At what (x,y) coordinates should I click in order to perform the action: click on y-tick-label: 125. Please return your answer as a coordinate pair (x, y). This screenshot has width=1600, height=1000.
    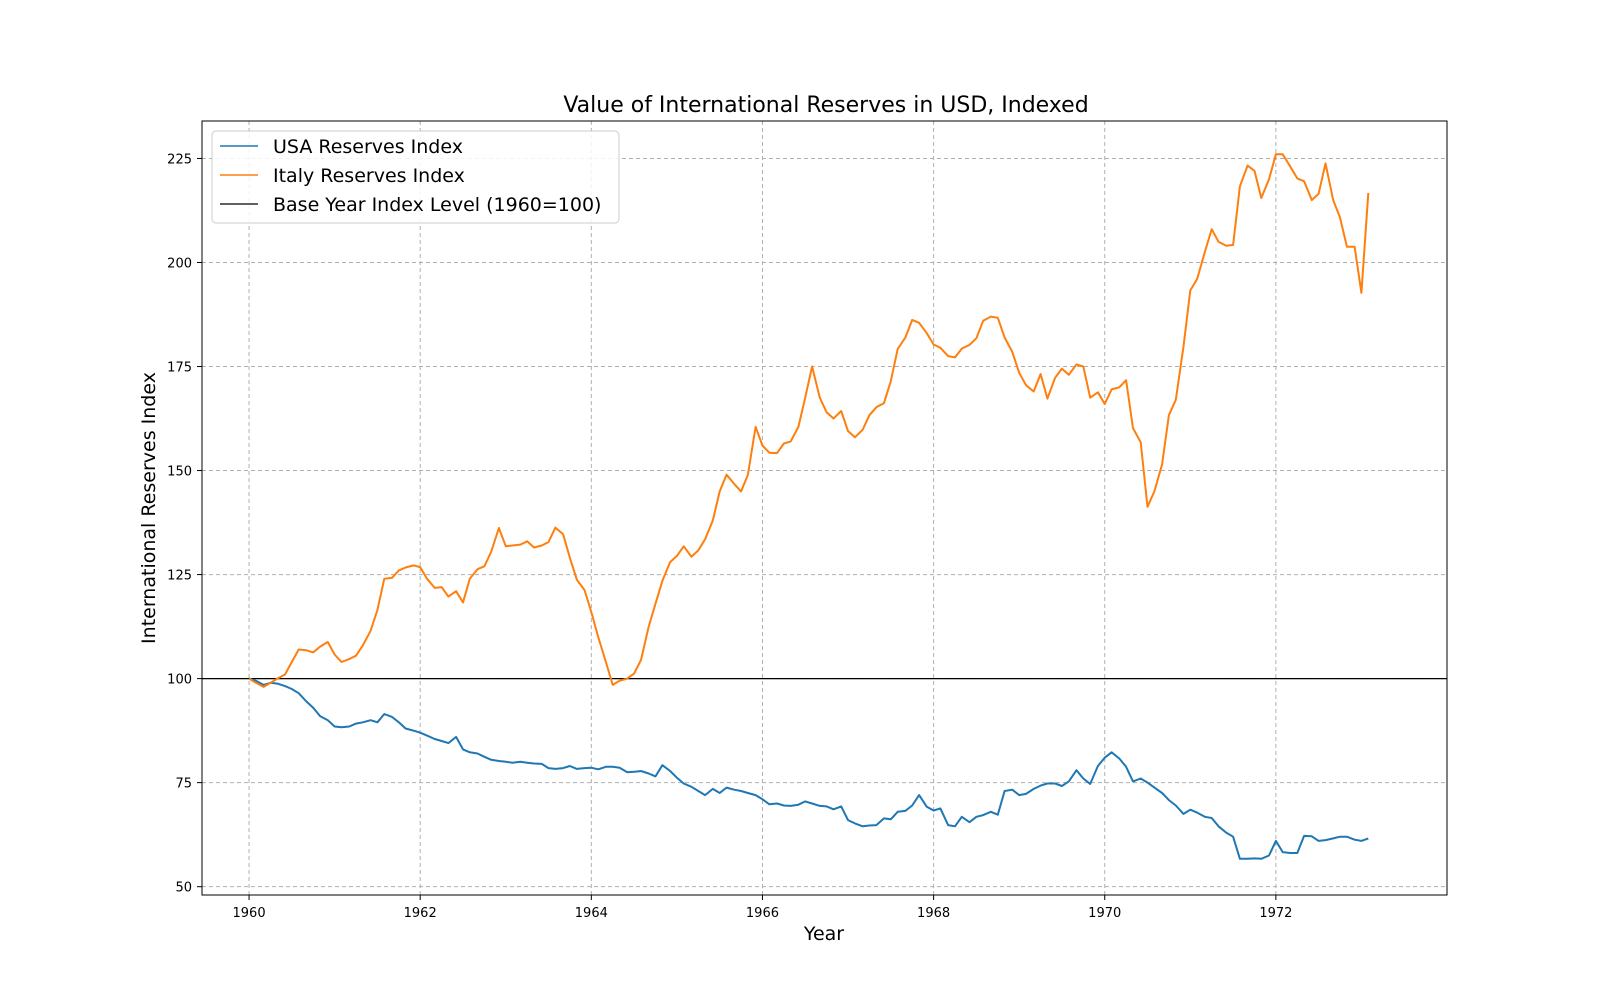
    Looking at the image, I should click on (179, 576).